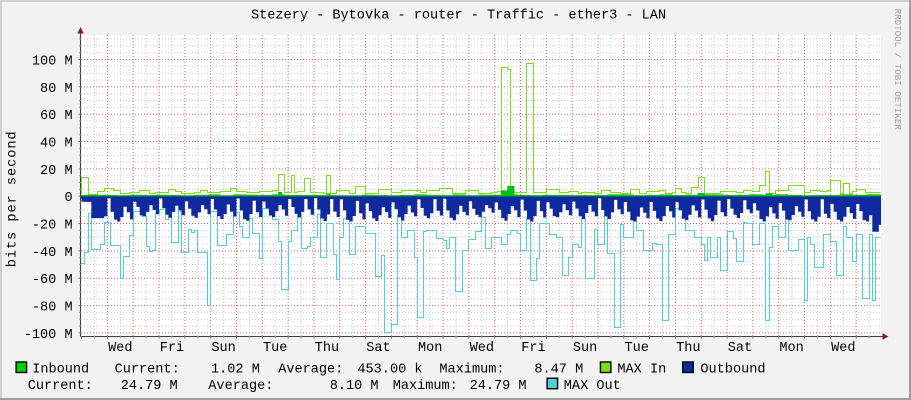 This screenshot has width=911, height=400. What do you see at coordinates (56, 89) in the screenshot?
I see `svg-text: 80 M` at bounding box center [56, 89].